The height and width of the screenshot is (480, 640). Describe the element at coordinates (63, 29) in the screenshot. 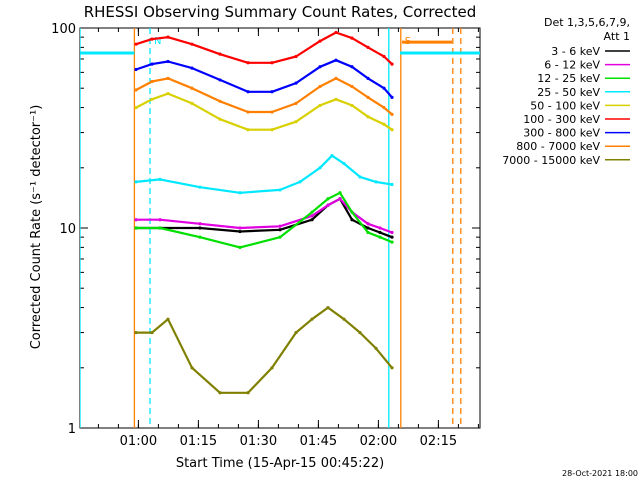

I see `y-tick-label-100: 100` at that location.